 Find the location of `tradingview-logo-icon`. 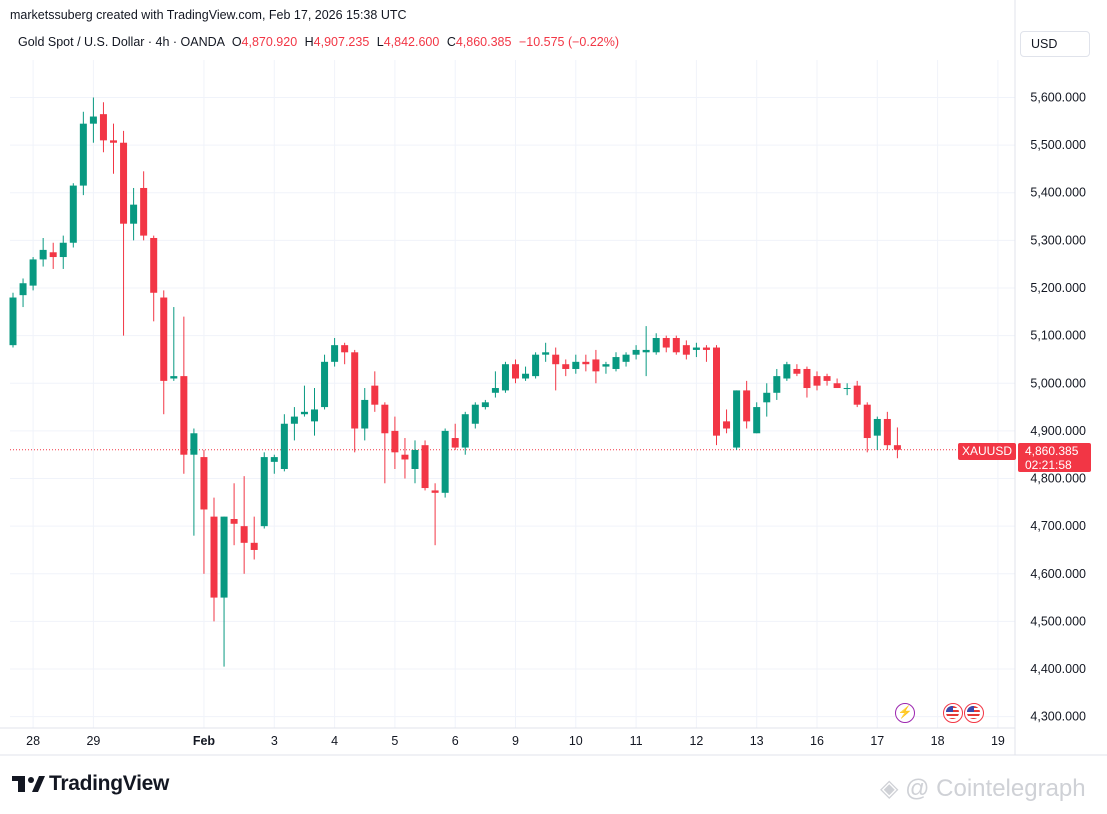

tradingview-logo-icon is located at coordinates (28, 784).